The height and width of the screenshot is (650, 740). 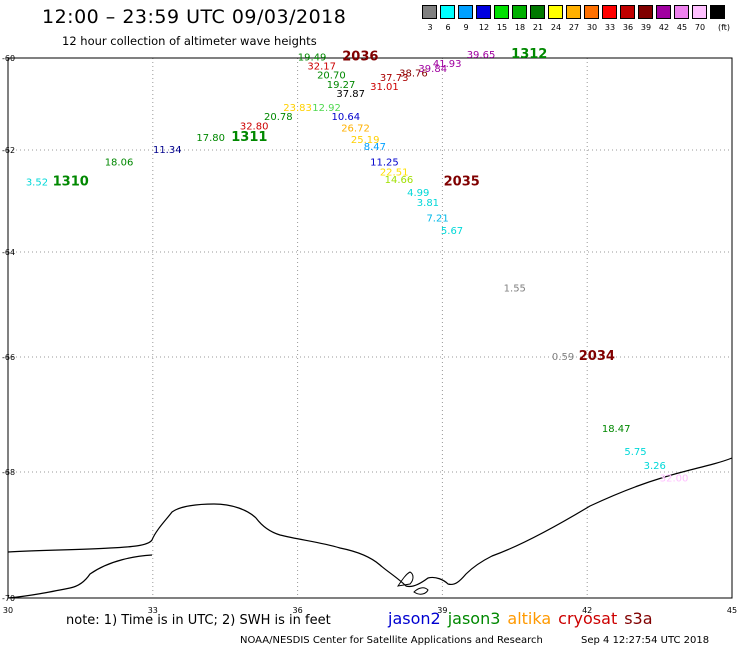 I want to click on pass-time-label: 1311, so click(x=249, y=137).